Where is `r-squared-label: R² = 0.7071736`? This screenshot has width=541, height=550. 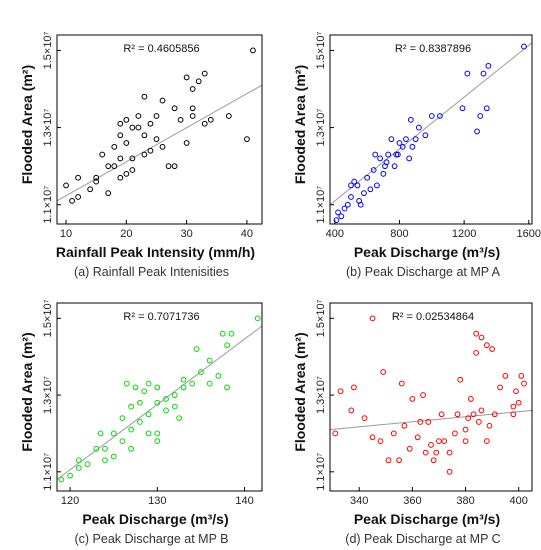
r-squared-label: R² = 0.7071736 is located at coordinates (161, 317).